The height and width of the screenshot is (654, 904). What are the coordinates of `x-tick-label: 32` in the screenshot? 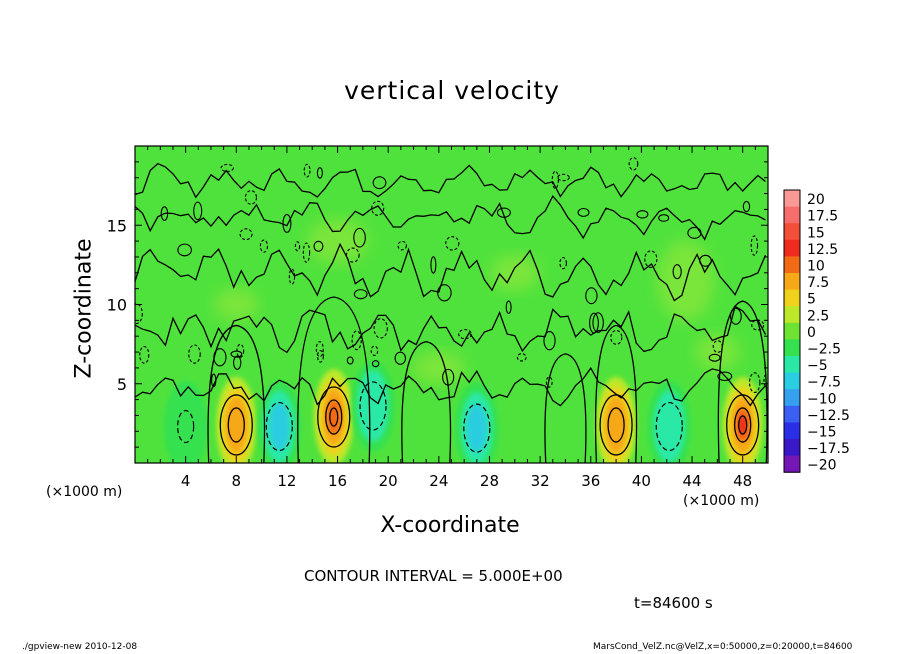 It's located at (540, 481).